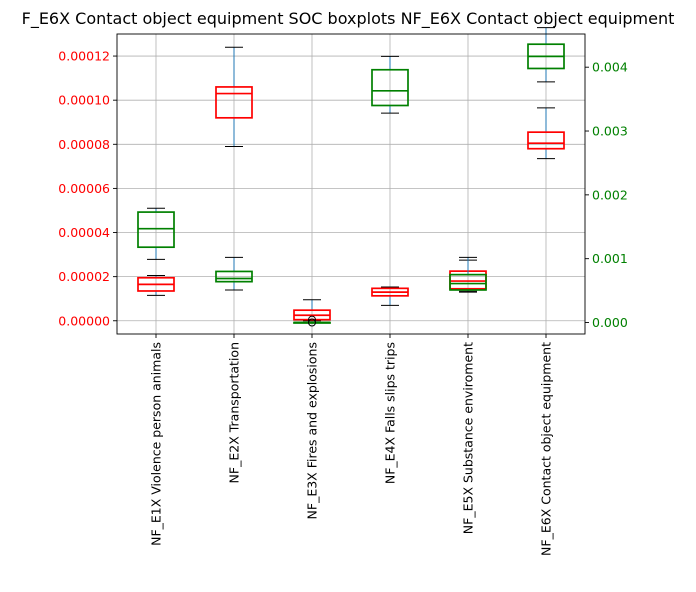 The height and width of the screenshot is (592, 696). I want to click on left-tick-label: 0.00002, so click(84, 276).